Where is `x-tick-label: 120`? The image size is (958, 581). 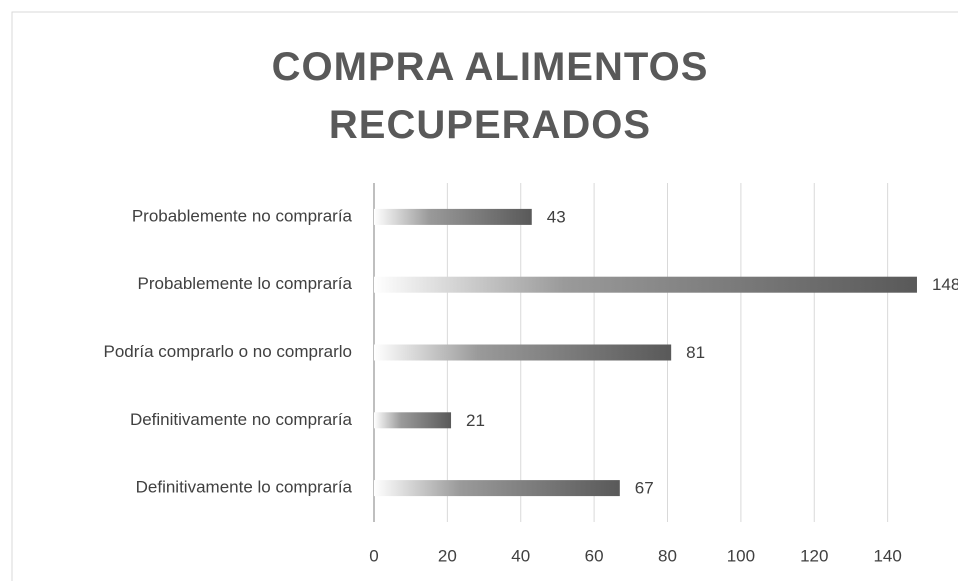 x-tick-label: 120 is located at coordinates (814, 555).